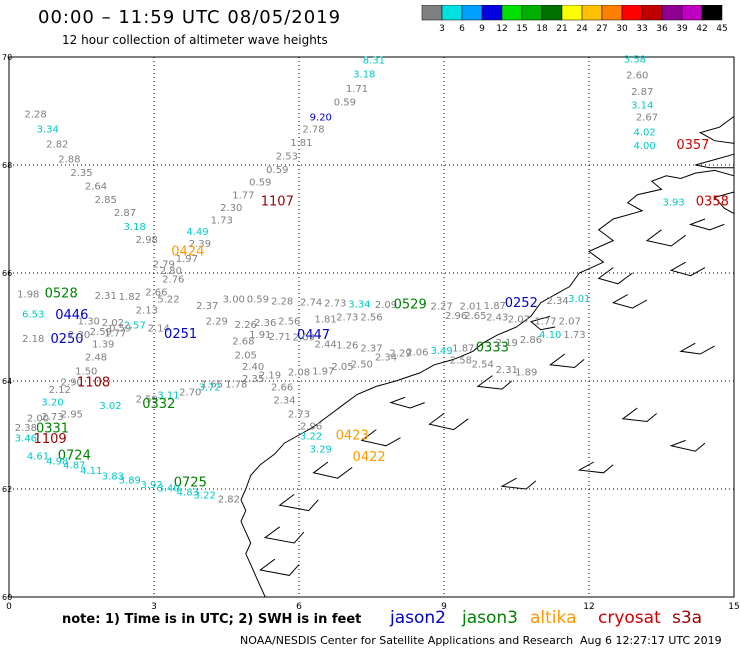 This screenshot has width=740, height=650. What do you see at coordinates (482, 29) in the screenshot?
I see `colorbar-tick-label: 9` at bounding box center [482, 29].